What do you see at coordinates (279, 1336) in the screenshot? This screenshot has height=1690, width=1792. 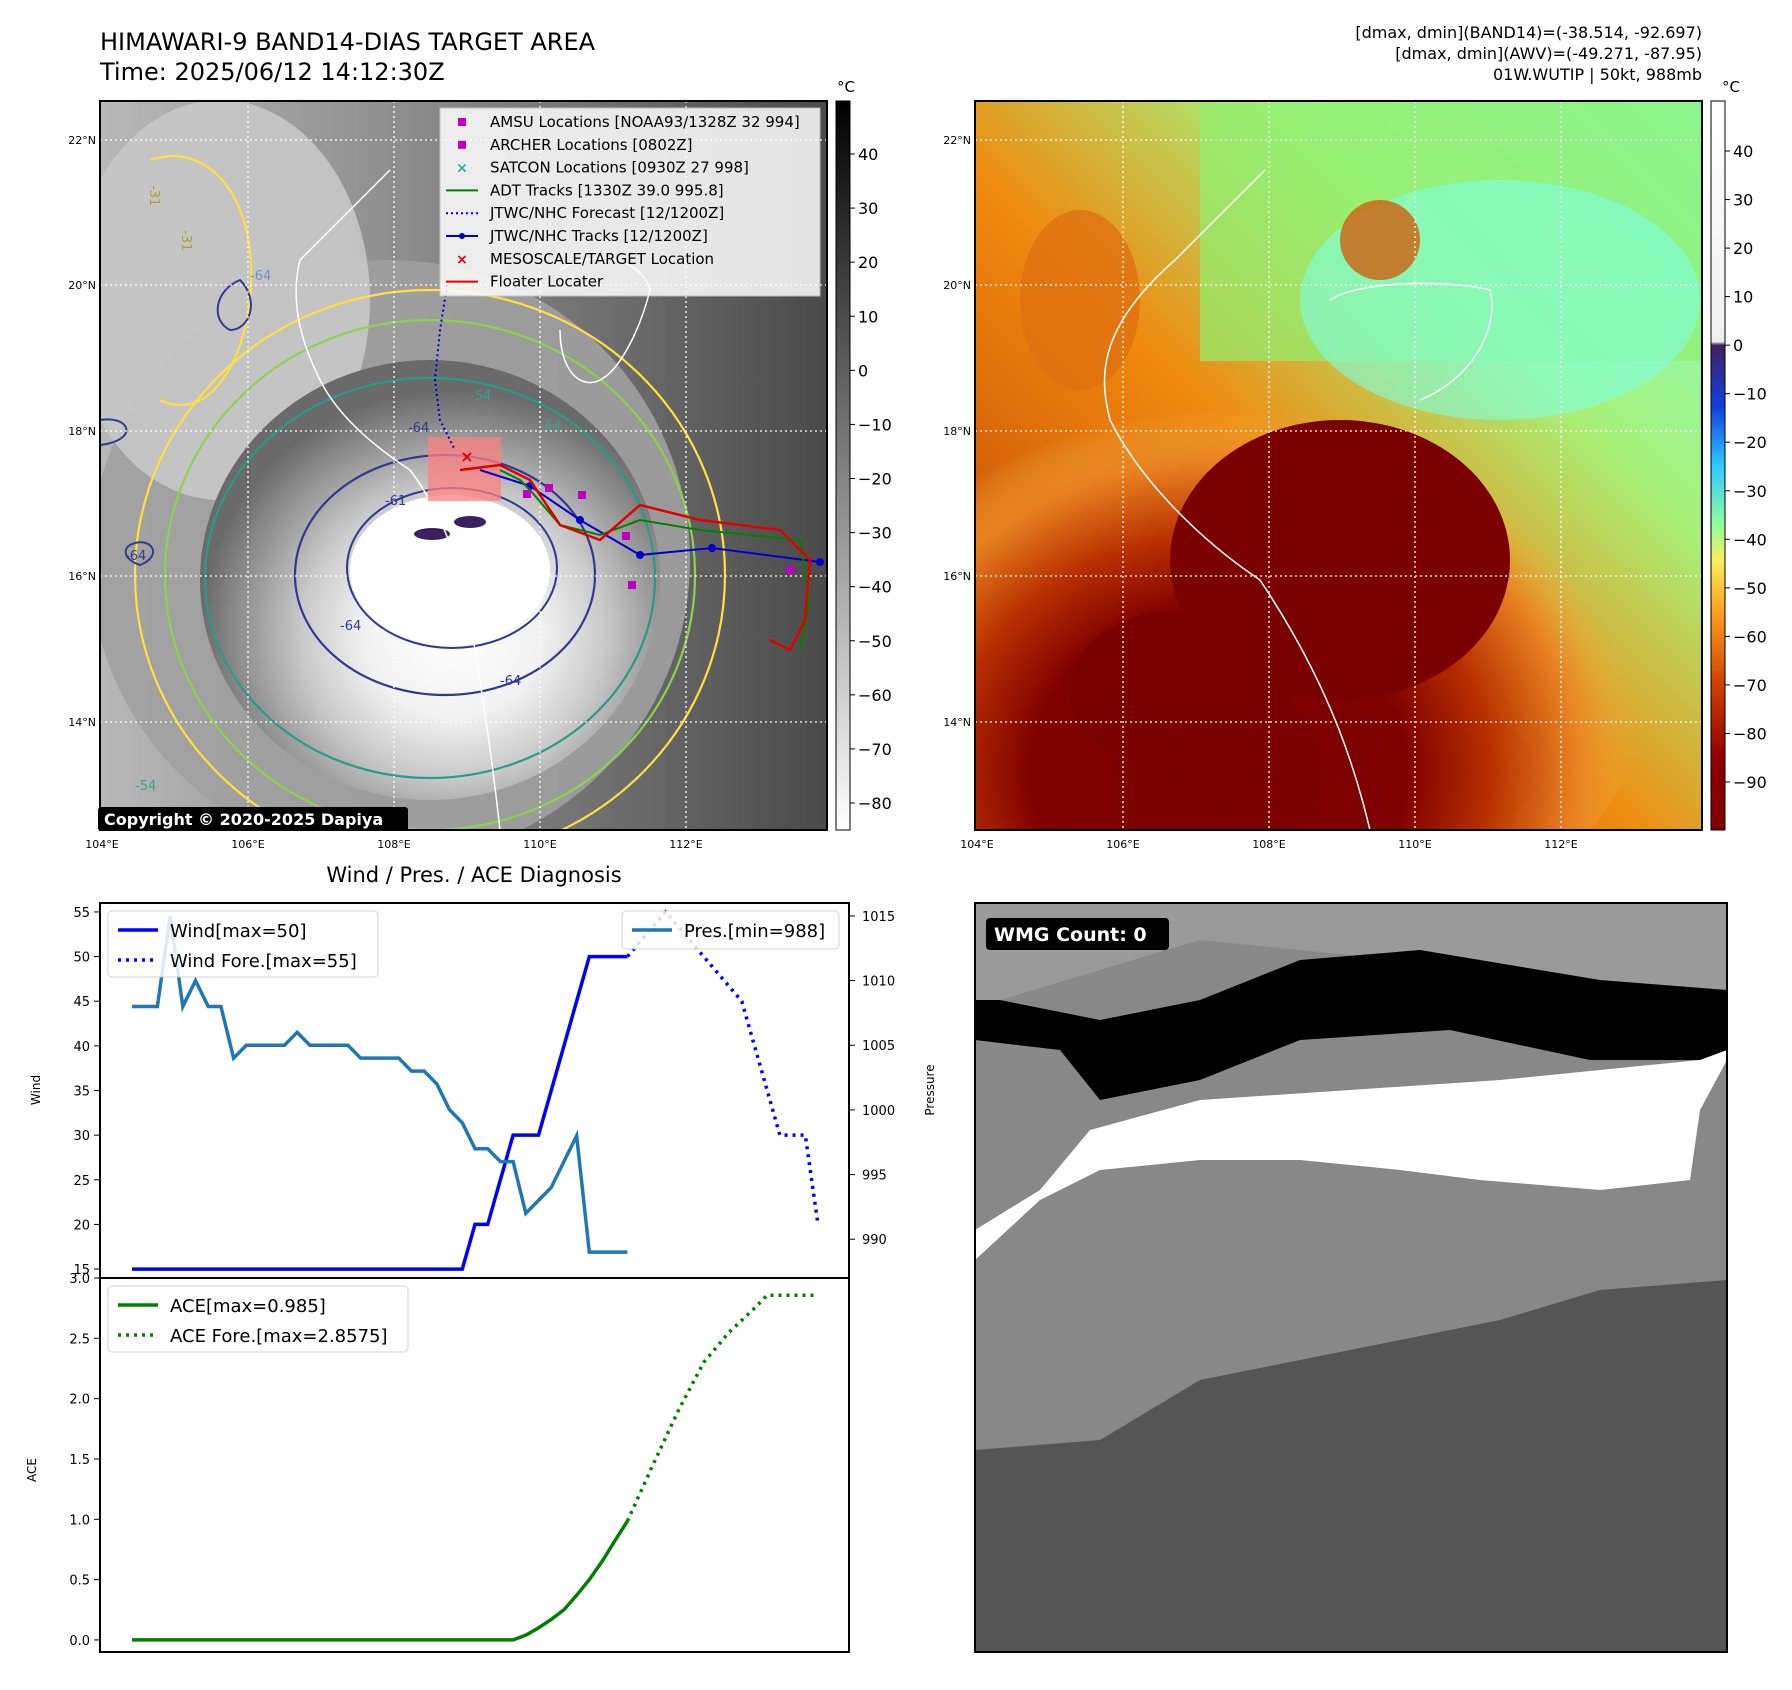 I see `legend-ace-forecast: ACE Fore.[max=2.8575]` at bounding box center [279, 1336].